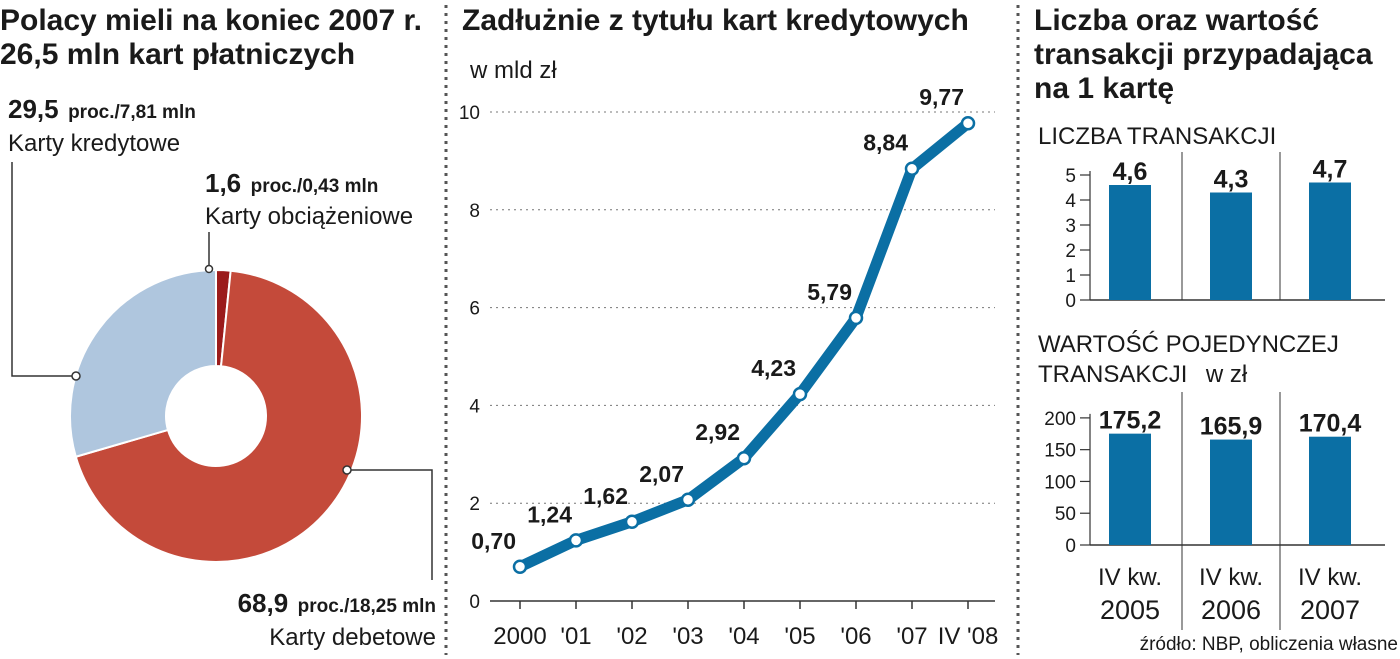  Describe the element at coordinates (1176, 20) in the screenshot. I see `panel-title-right-line-1: Liczba oraz wartość` at that location.